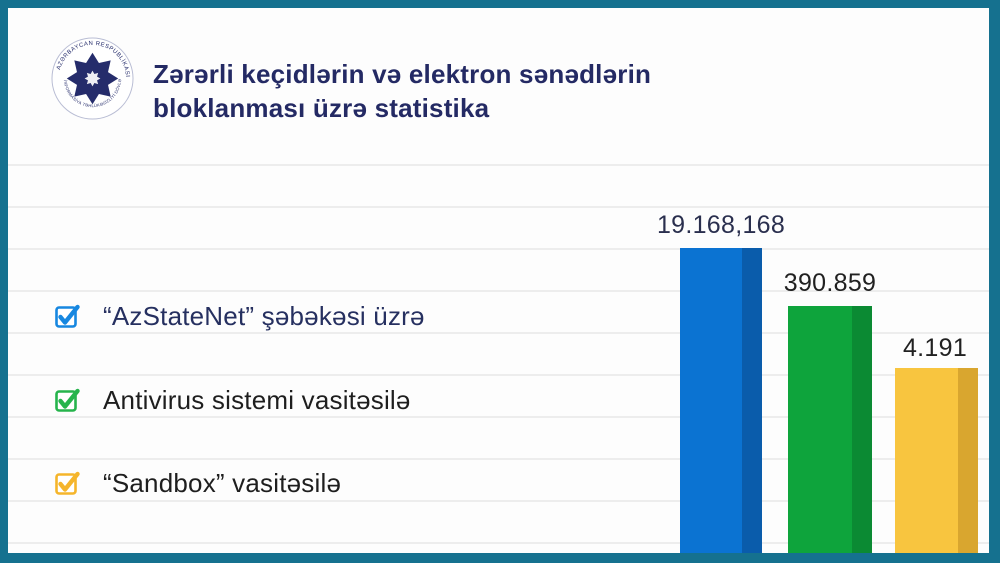  I want to click on bar-antivirus, so click(830, 429).